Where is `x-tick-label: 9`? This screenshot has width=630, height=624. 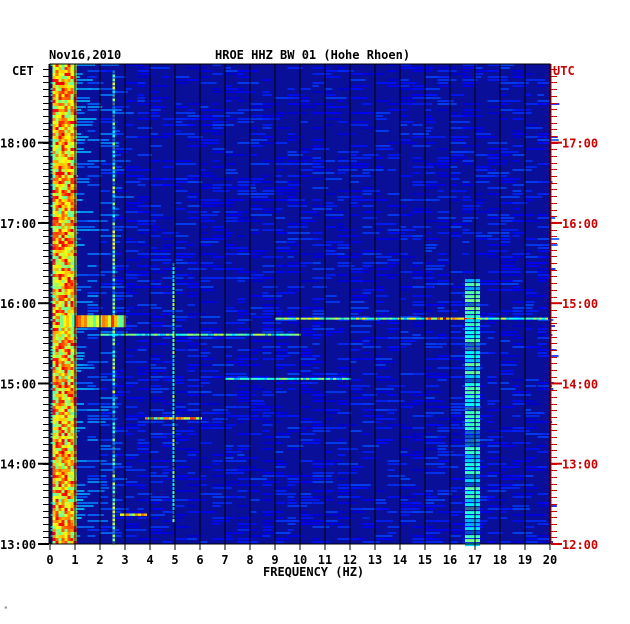 x-tick-label: 9 is located at coordinates (274, 560).